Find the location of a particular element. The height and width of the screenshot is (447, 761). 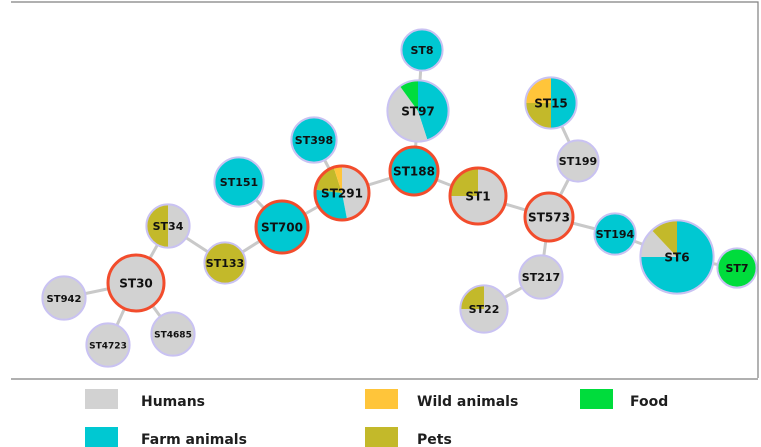

legend: Humans Wild animals Food Farm animals Pets is located at coordinates (376, 418).